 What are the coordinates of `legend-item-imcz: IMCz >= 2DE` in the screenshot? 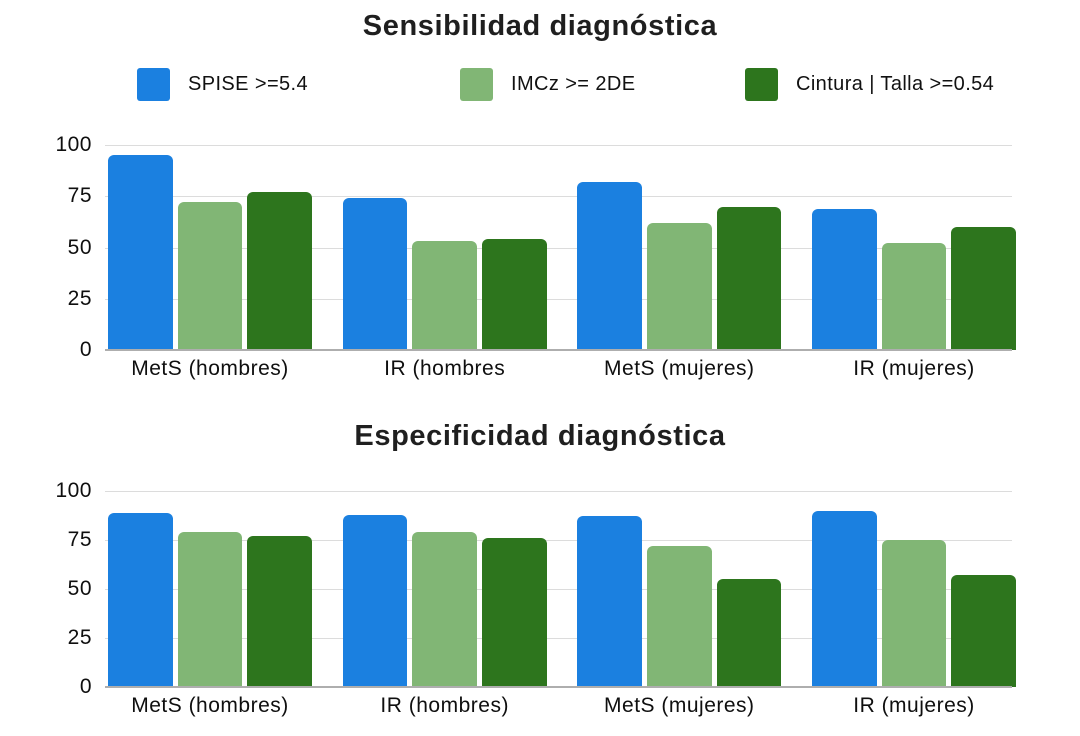 It's located at (547, 84).